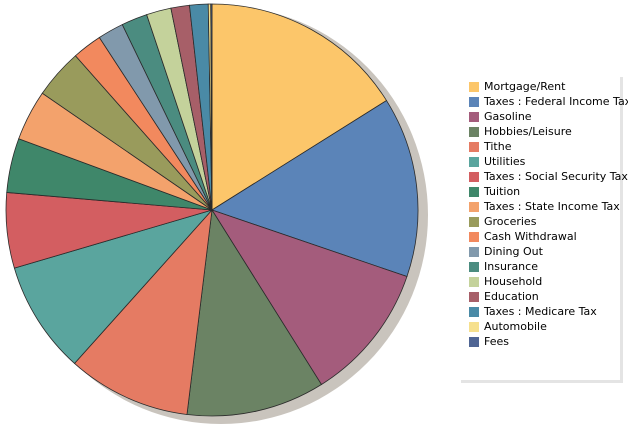  What do you see at coordinates (525, 86) in the screenshot?
I see `legend-label: Mortgage/Rent` at bounding box center [525, 86].